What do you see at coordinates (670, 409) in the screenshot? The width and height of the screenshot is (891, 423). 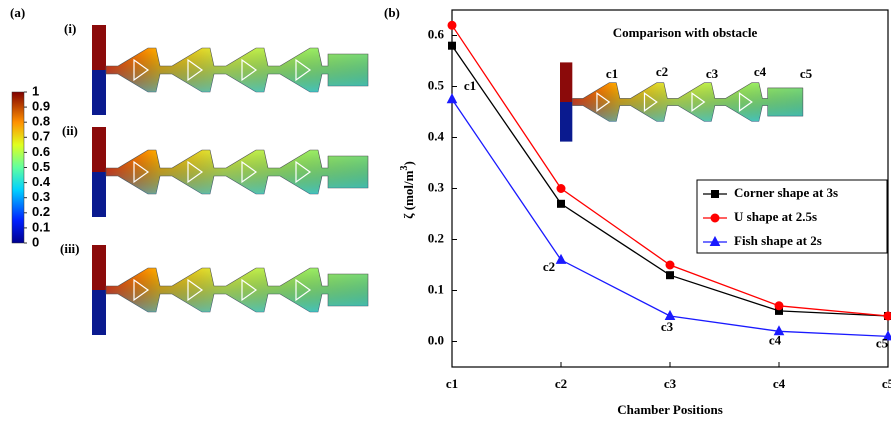 I see `x-axis-label: Chamber Positions` at bounding box center [670, 409].